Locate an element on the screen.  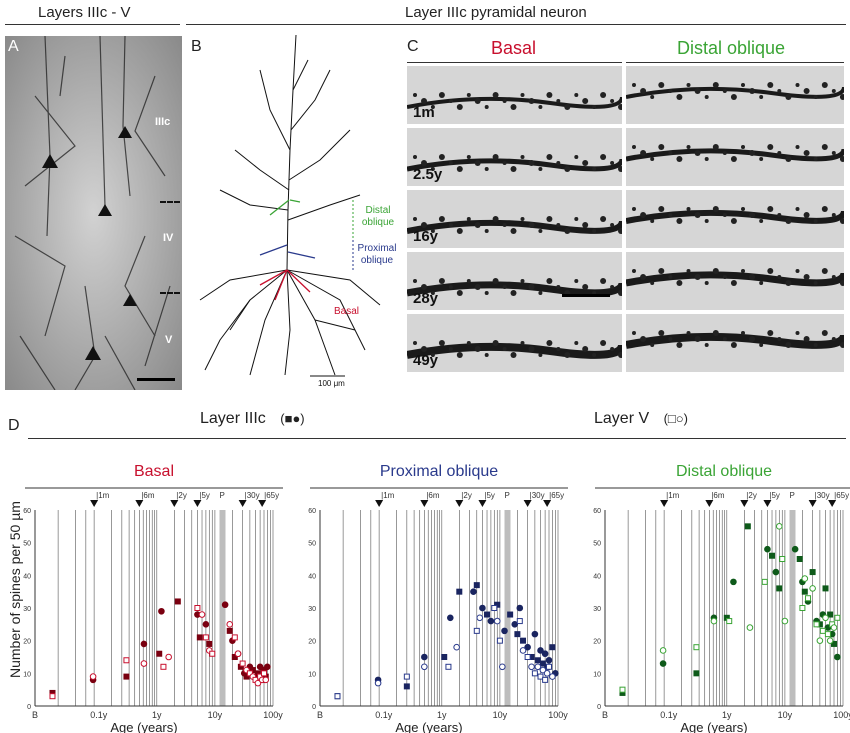
col-distal-rule is located at coordinates (735, 62).